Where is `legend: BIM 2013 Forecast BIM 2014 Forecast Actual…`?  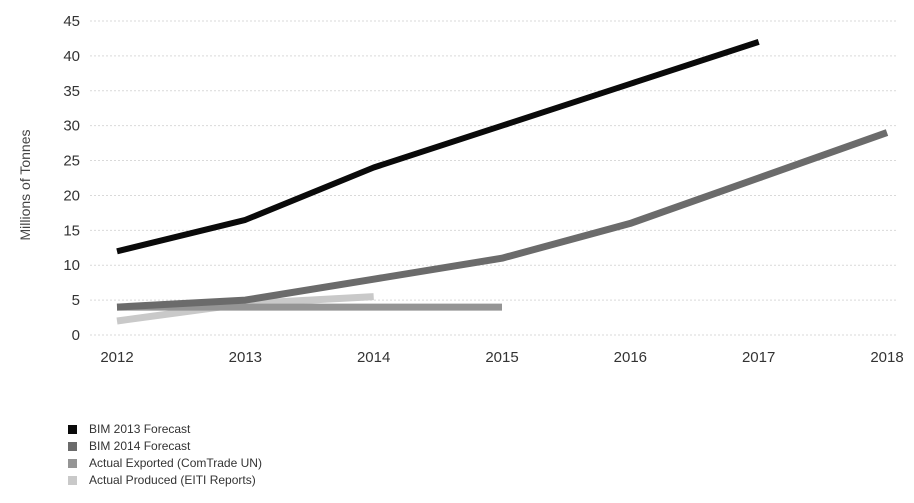 legend: BIM 2013 Forecast BIM 2014 Forecast Actual… is located at coordinates (165, 455).